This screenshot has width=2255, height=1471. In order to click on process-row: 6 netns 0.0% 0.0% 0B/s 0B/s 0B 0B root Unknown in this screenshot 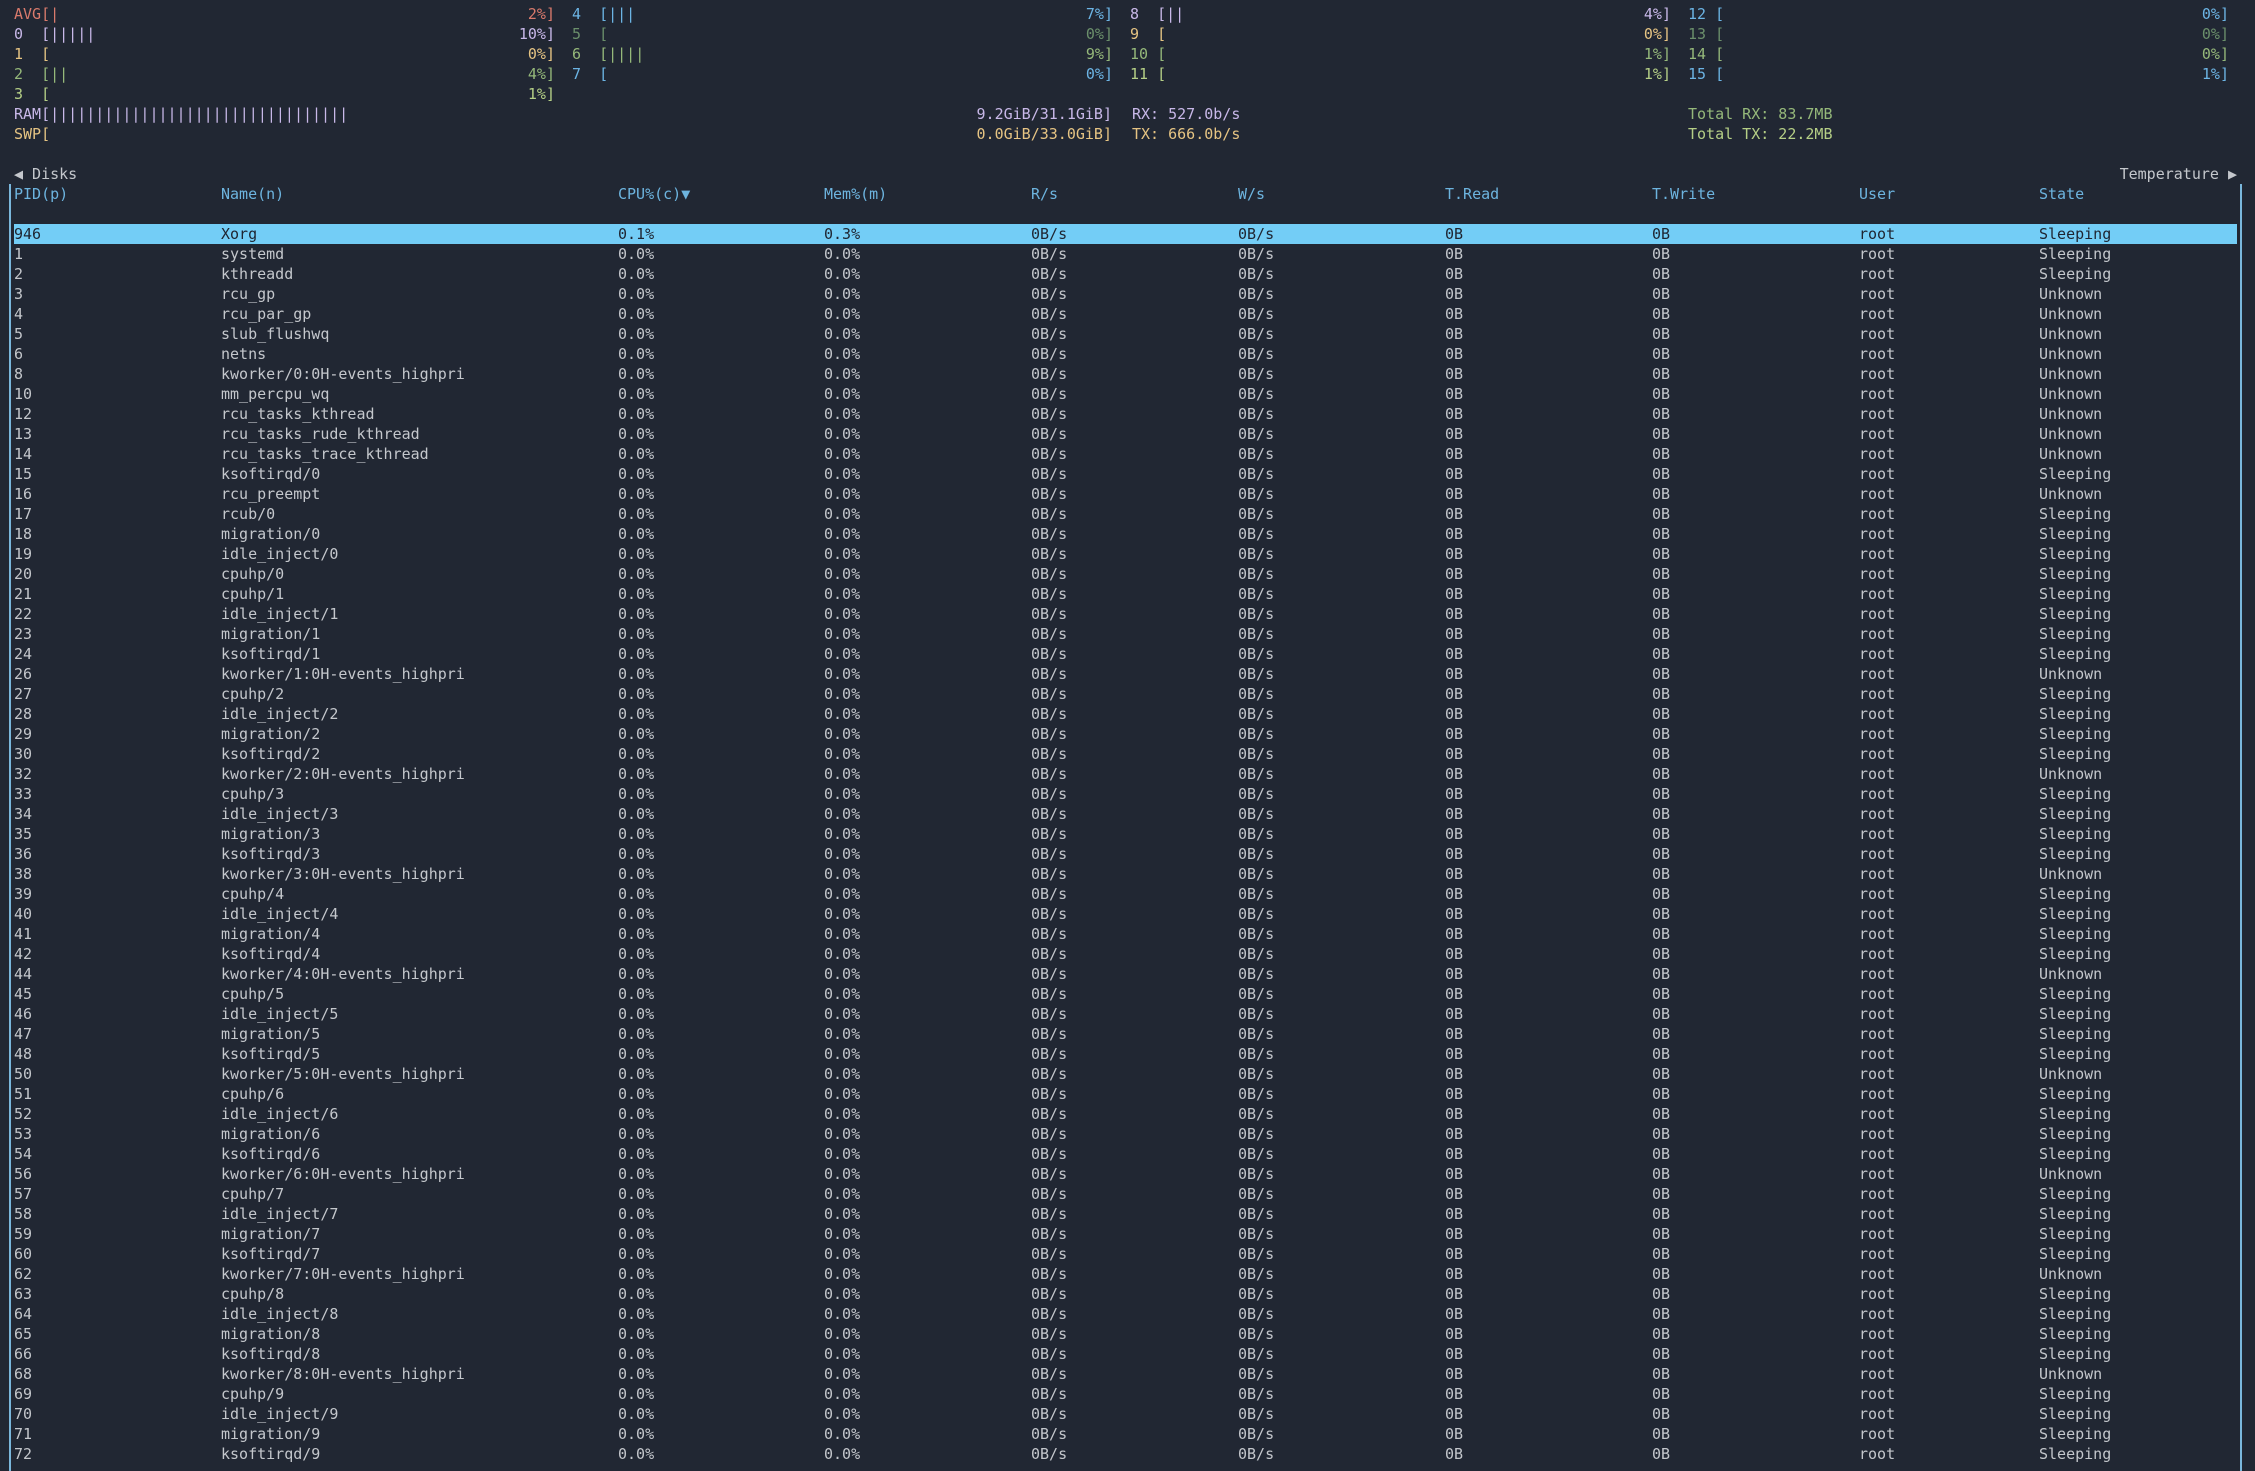, I will do `click(1125, 354)`.